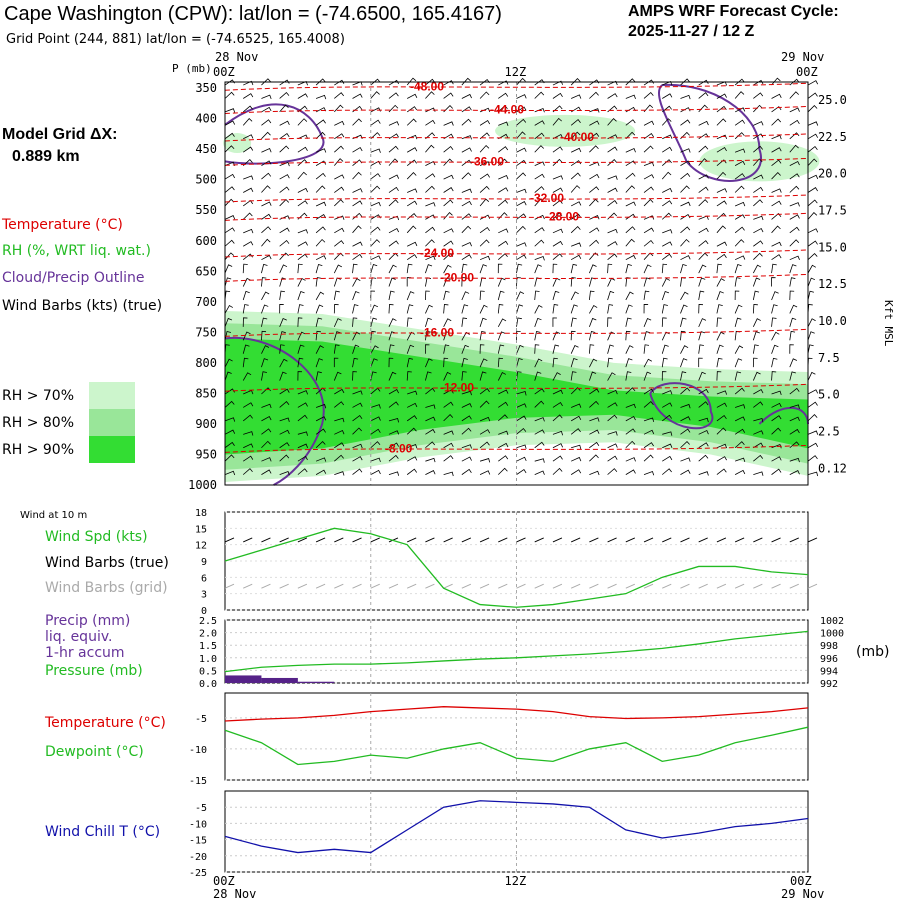 This screenshot has height=900, width=900. What do you see at coordinates (832, 634) in the screenshot?
I see `pressure-right-tick: 1000` at bounding box center [832, 634].